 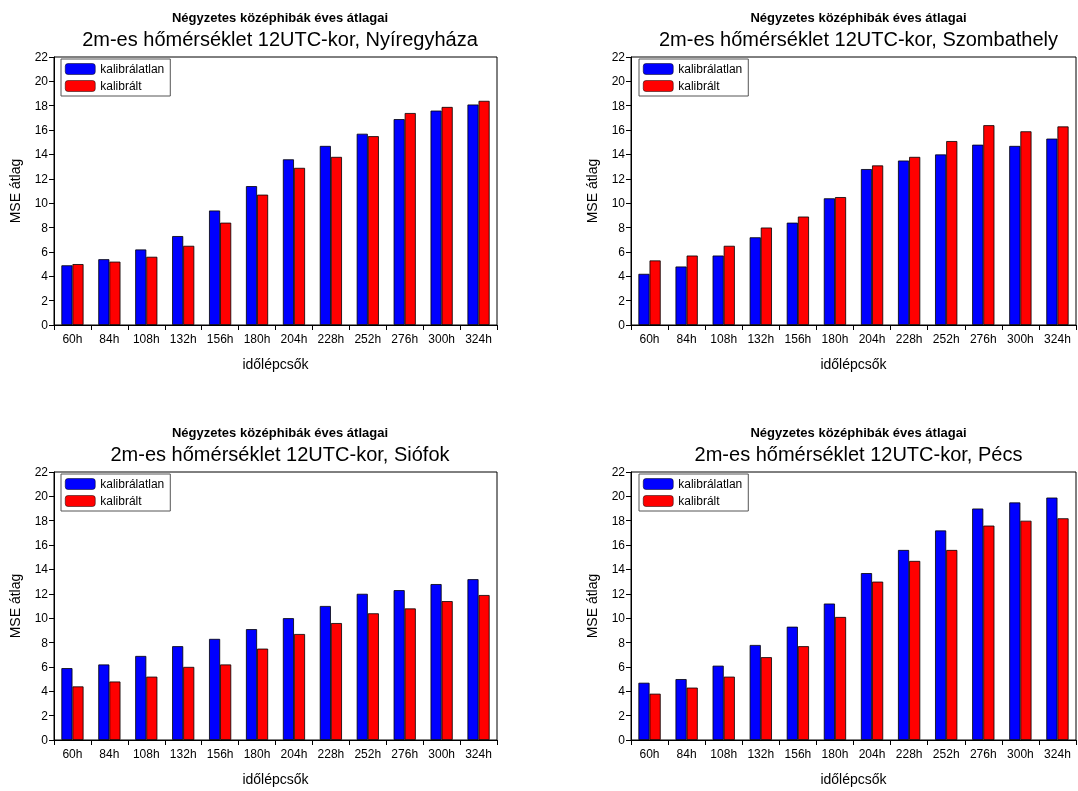 What do you see at coordinates (858, 454) in the screenshot?
I see `chart-subtitle: 2m-es hőmérséklet 12UTC-kor, Pécs` at bounding box center [858, 454].